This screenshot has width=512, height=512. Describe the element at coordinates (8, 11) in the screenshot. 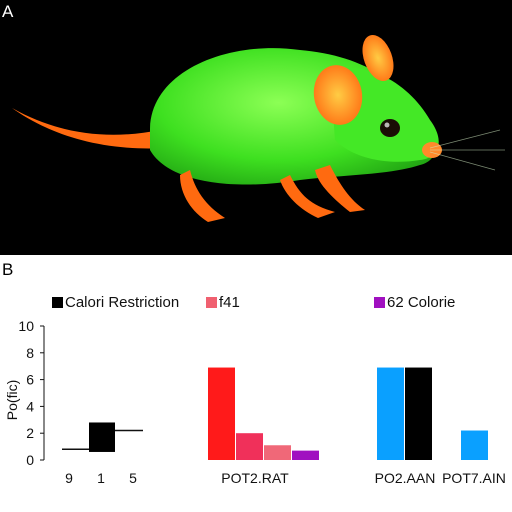

I see `panel-a-label: A` at that location.